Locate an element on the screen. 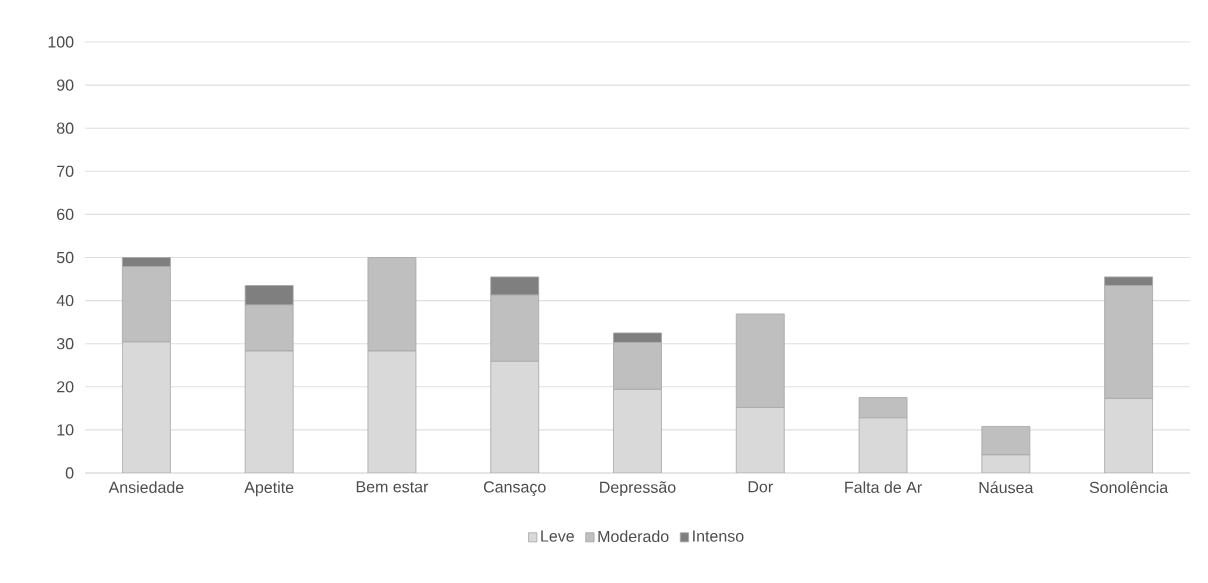  y-tick-label: 100 is located at coordinates (61, 42).